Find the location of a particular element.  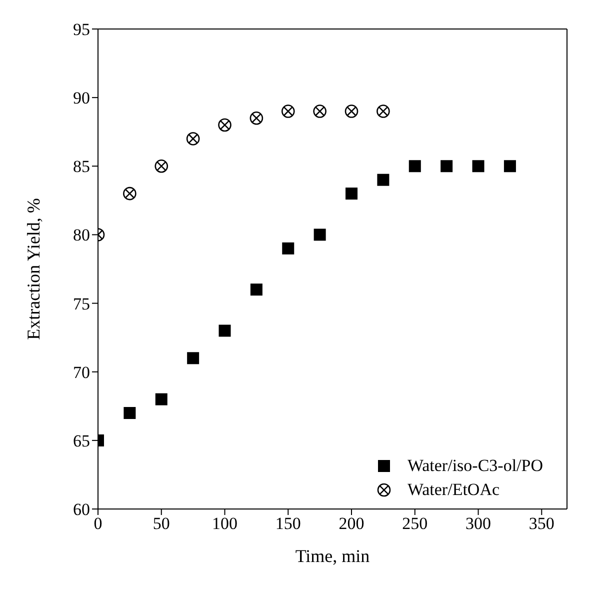

y-tick-label: 85 is located at coordinates (81, 166).